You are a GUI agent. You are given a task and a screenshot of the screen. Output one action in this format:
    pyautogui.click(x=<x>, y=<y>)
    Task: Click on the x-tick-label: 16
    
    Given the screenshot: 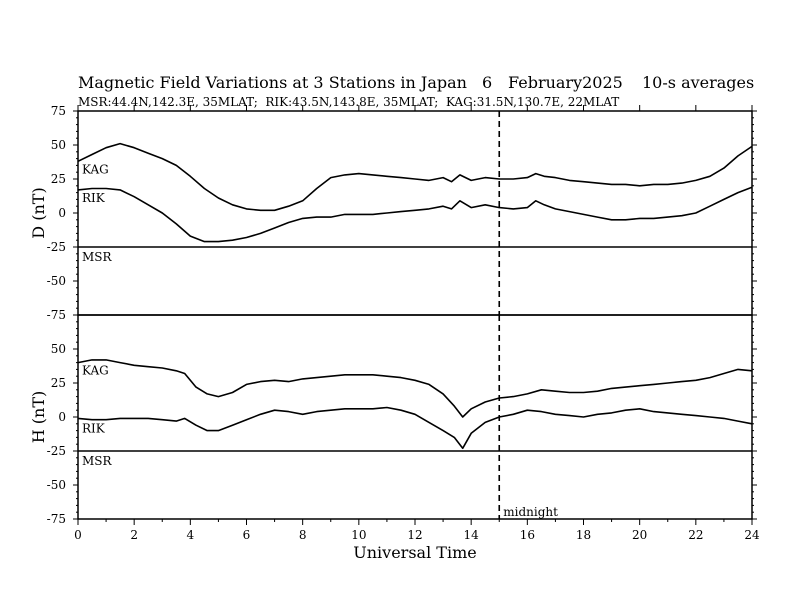 What is the action you would take?
    pyautogui.click(x=527, y=535)
    